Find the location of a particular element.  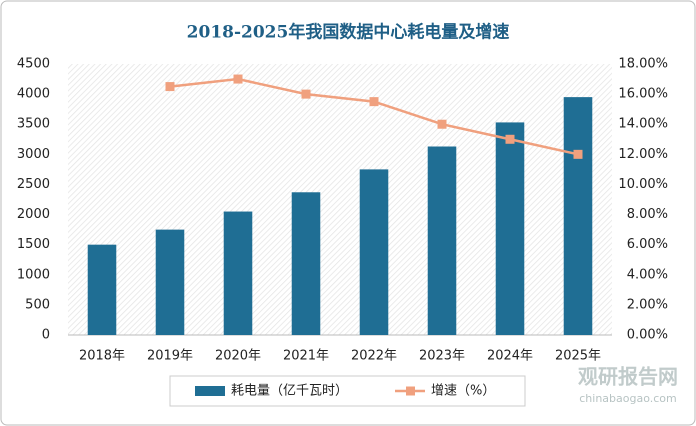

legend-box is located at coordinates (347, 391).